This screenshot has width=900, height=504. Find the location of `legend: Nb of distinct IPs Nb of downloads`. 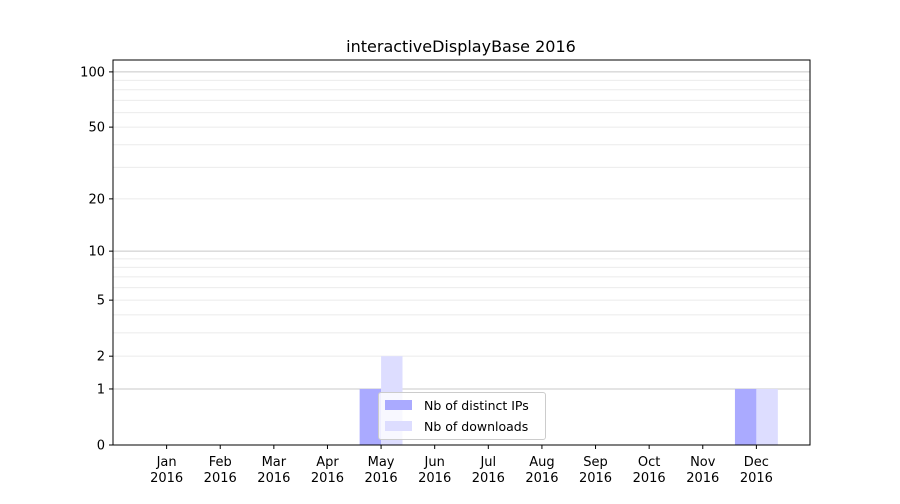

legend: Nb of distinct IPs Nb of downloads is located at coordinates (462, 416).